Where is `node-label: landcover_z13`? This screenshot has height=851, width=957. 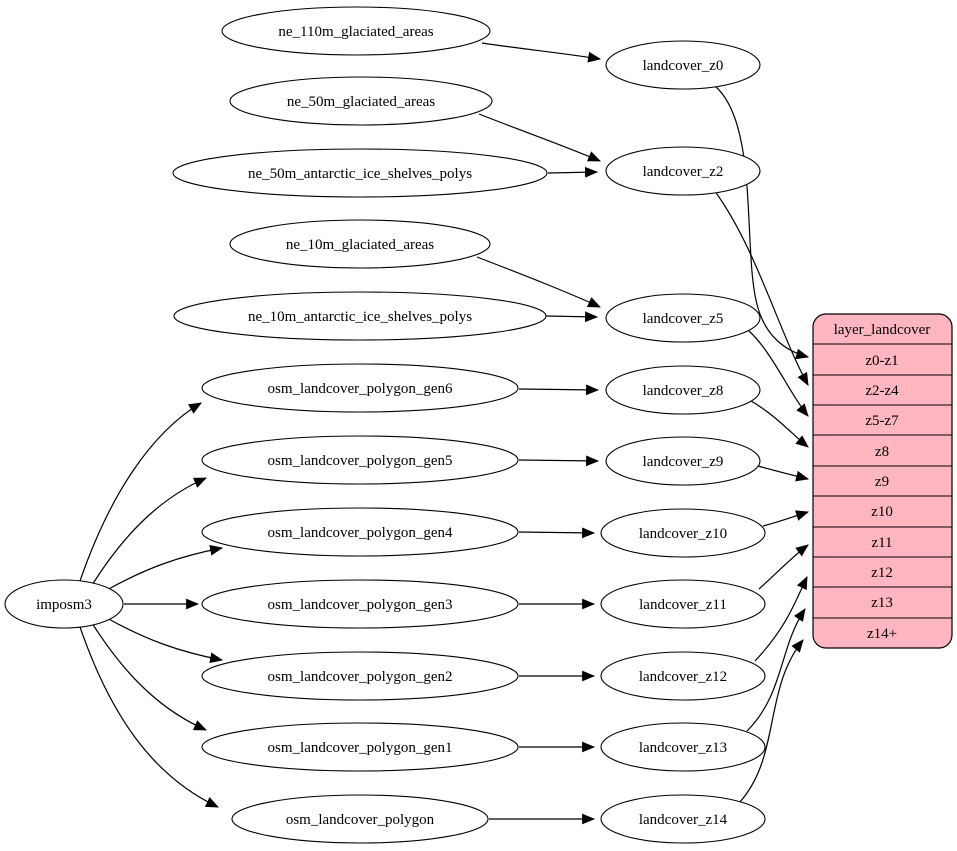
node-label: landcover_z13 is located at coordinates (683, 748).